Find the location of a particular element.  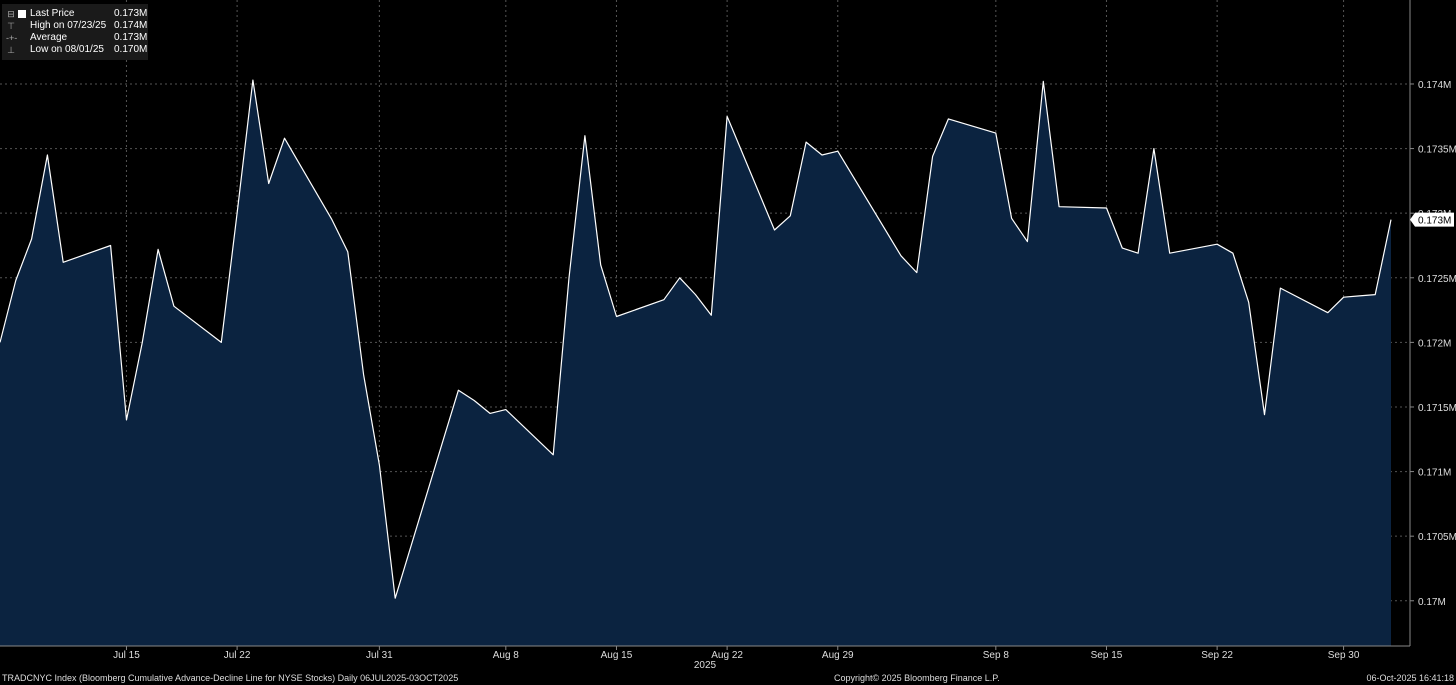

x-axis-year-label: 2025 is located at coordinates (705, 665).